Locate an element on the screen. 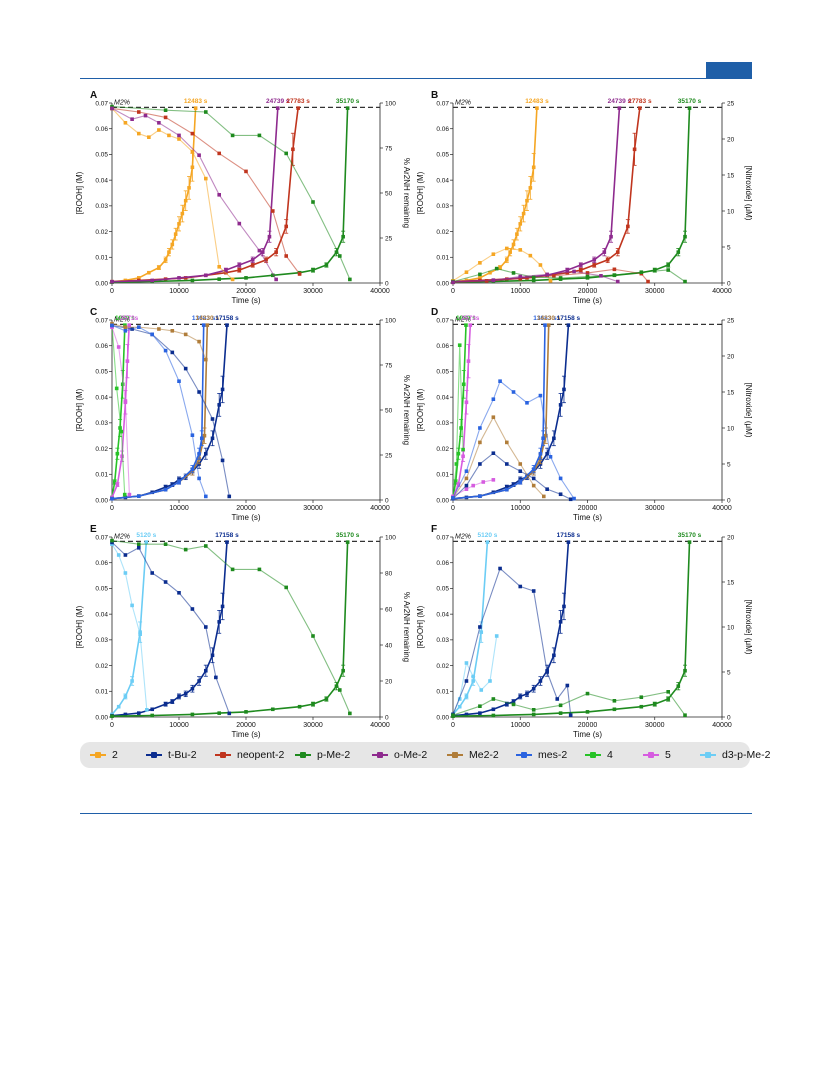 Image resolution: width=833 pixels, height=1091 pixels. y-tick-label: 0.05 is located at coordinates (442, 589).